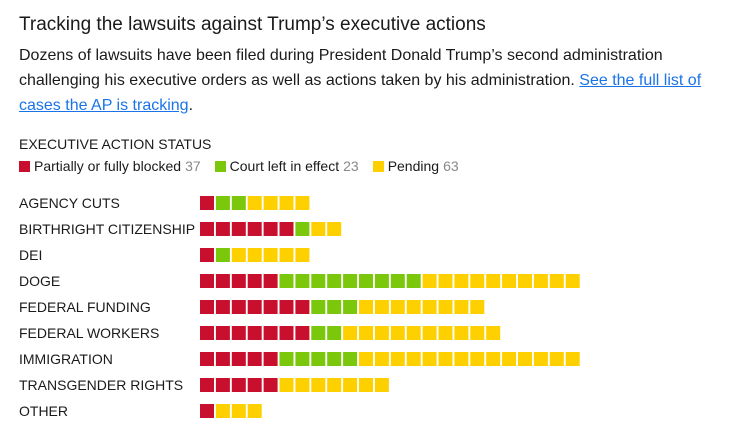  Describe the element at coordinates (110, 166) in the screenshot. I see `legend-item-blocked: Partially or fully blocked 37` at that location.